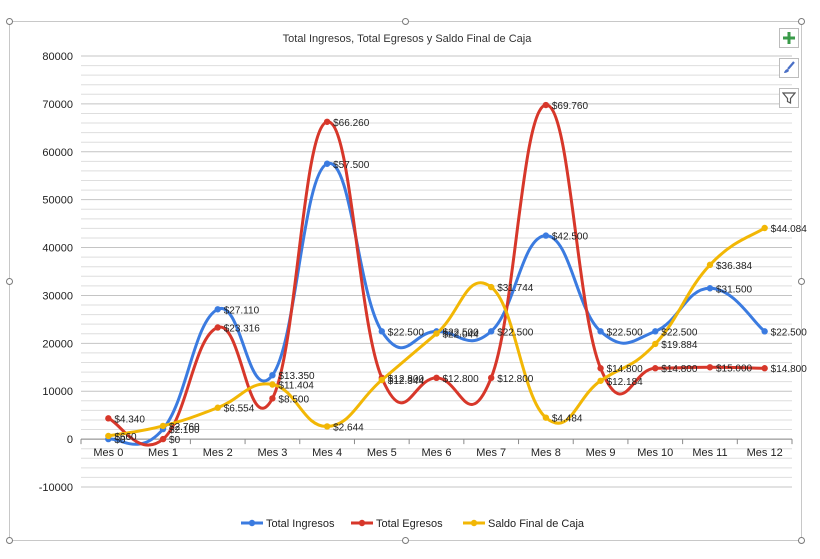 This screenshot has width=820, height=559. I want to click on chart-filters-button, so click(789, 98).